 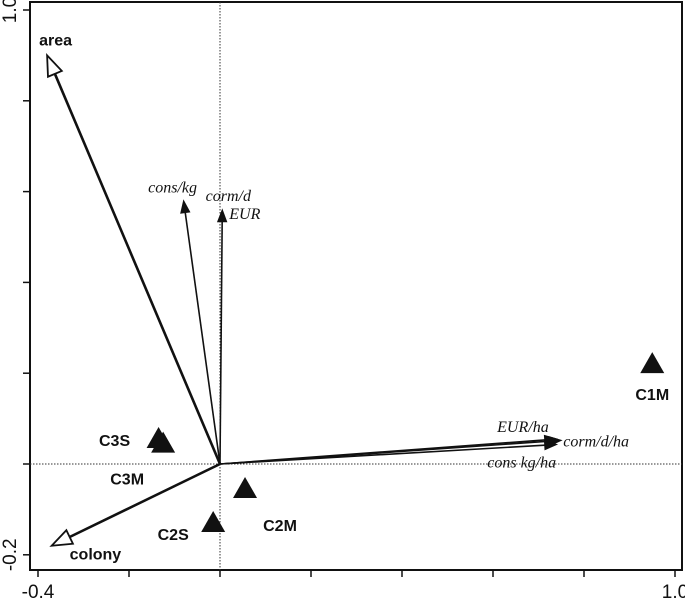 What do you see at coordinates (522, 427) in the screenshot?
I see `arrow-label: EUR/ha` at bounding box center [522, 427].